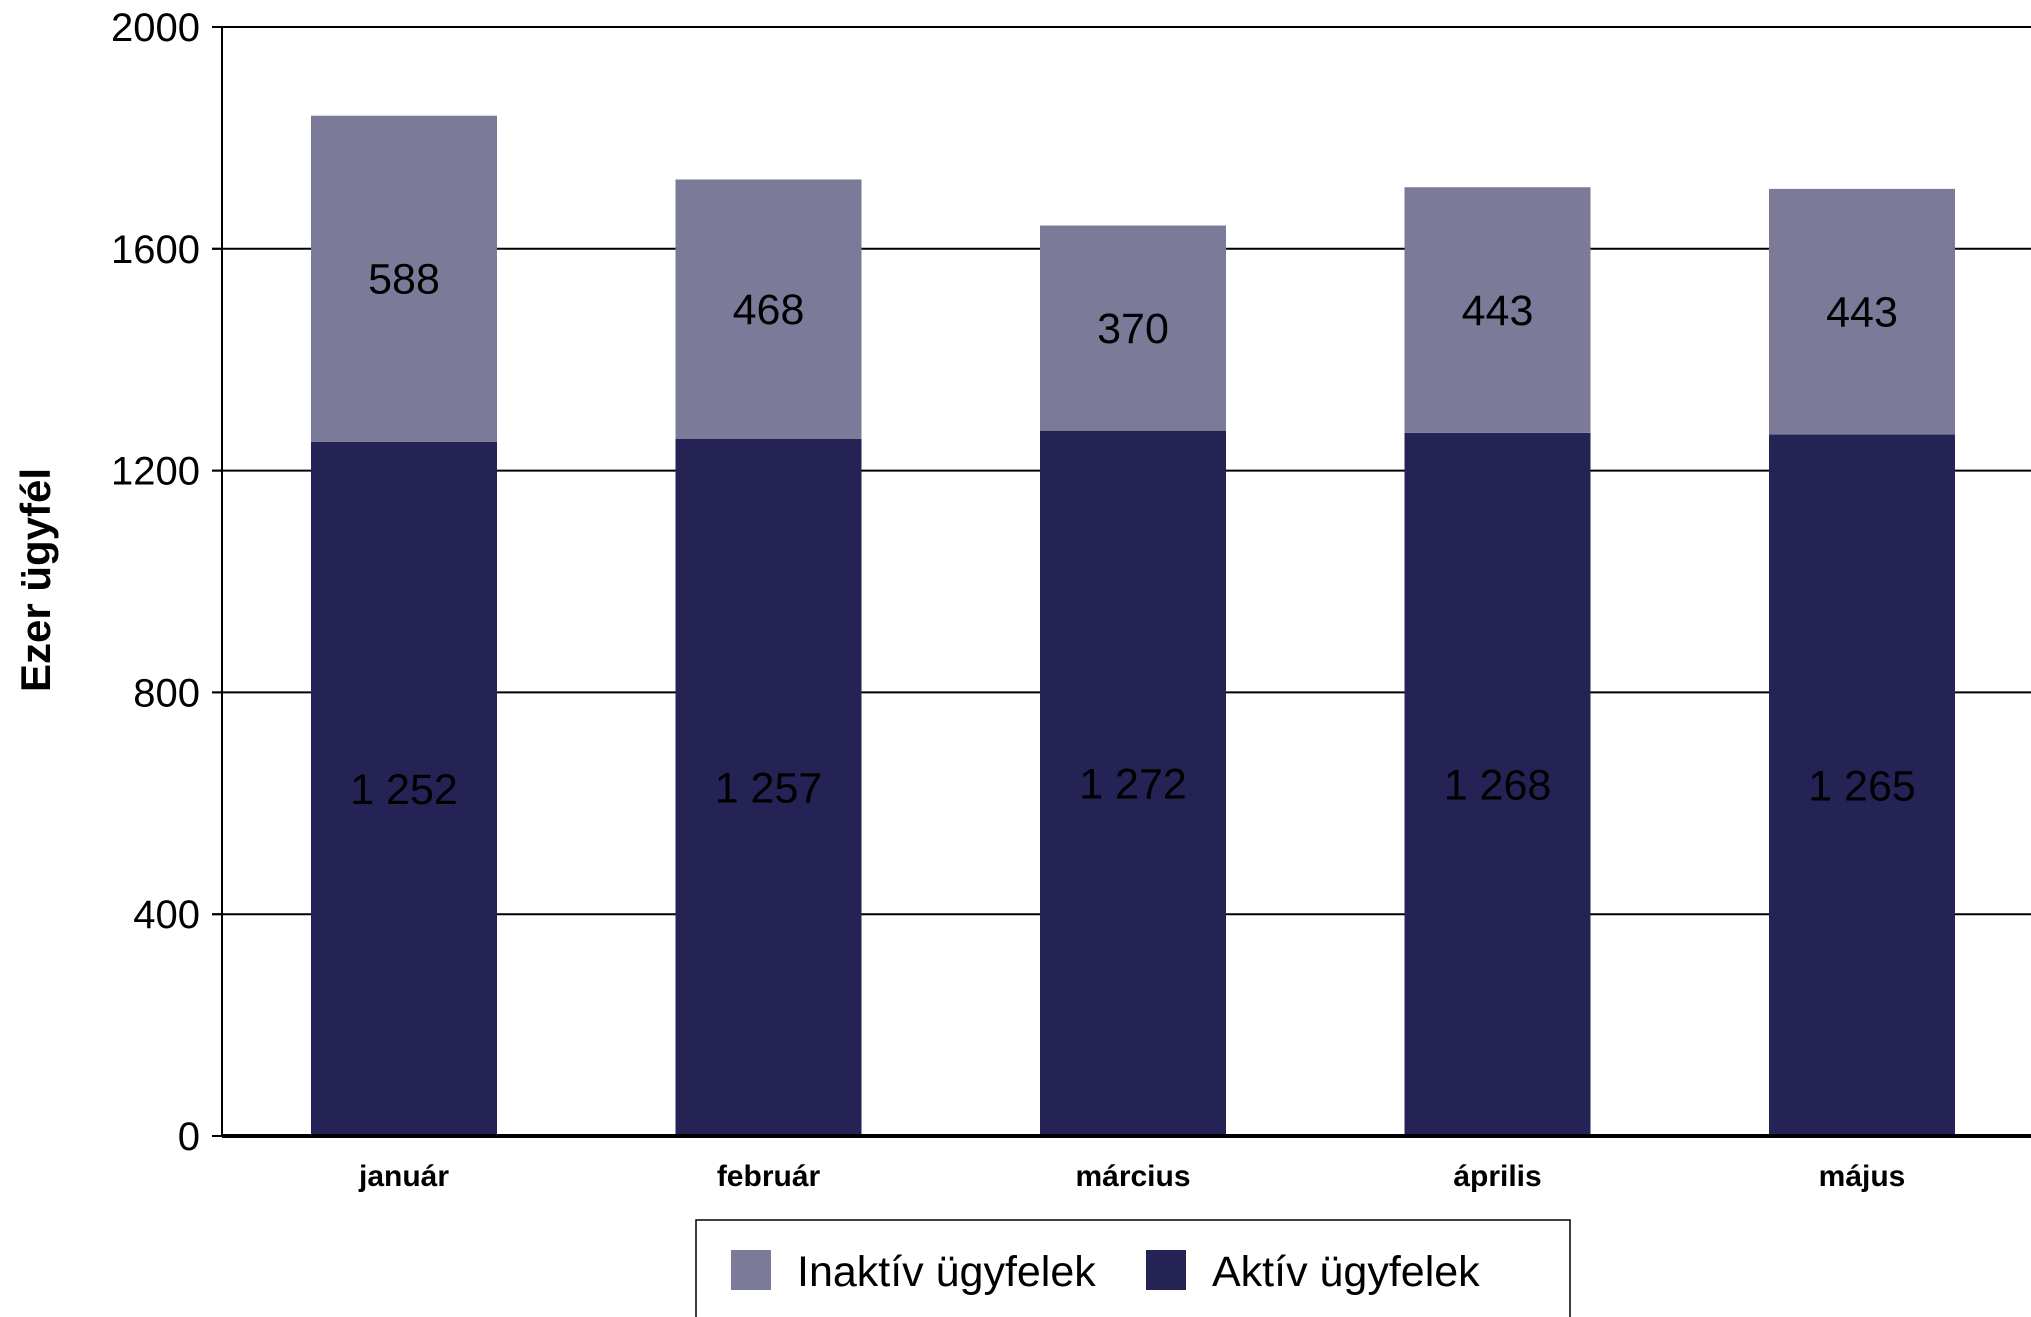 The image size is (2031, 1317). Describe the element at coordinates (155, 472) in the screenshot. I see `y-tick-label-1200: 1200` at that location.